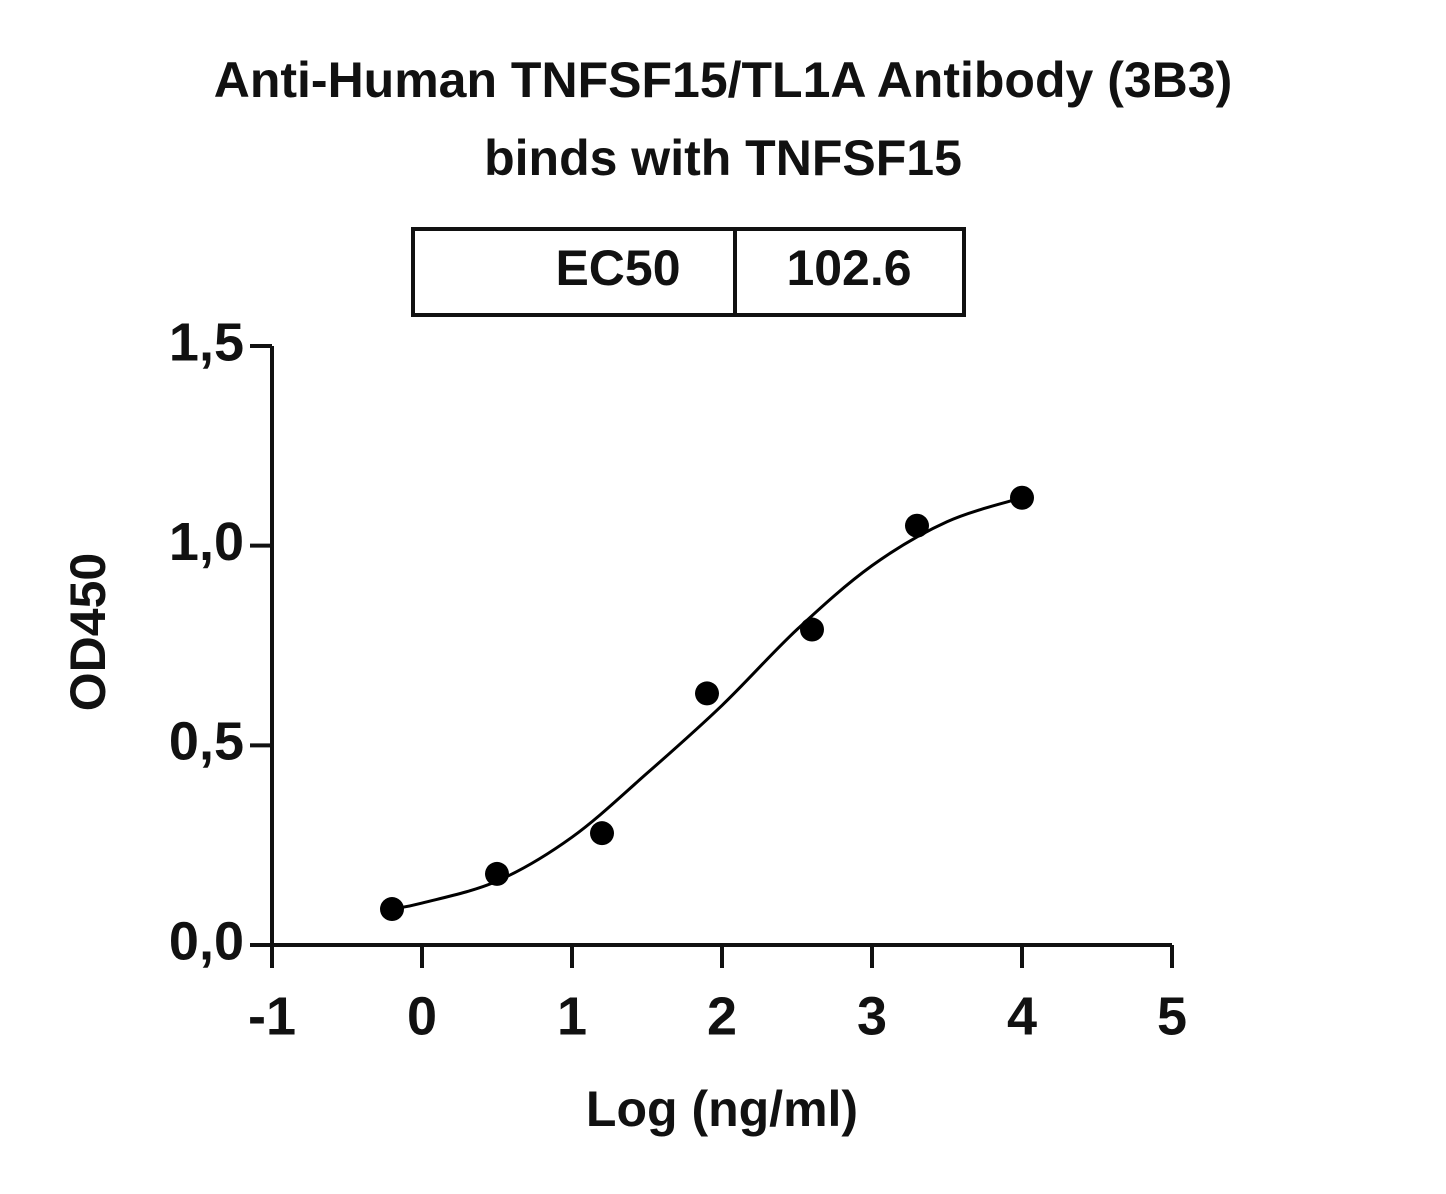 The height and width of the screenshot is (1194, 1446). I want to click on y-tick-label: 0,5, so click(206, 742).